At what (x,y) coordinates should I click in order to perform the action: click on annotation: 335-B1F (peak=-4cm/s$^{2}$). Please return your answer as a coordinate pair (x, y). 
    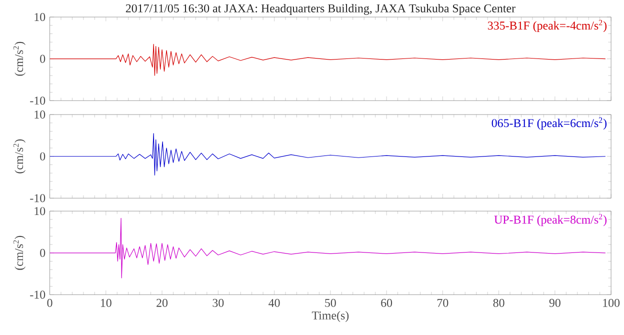
    Looking at the image, I should click on (547, 26).